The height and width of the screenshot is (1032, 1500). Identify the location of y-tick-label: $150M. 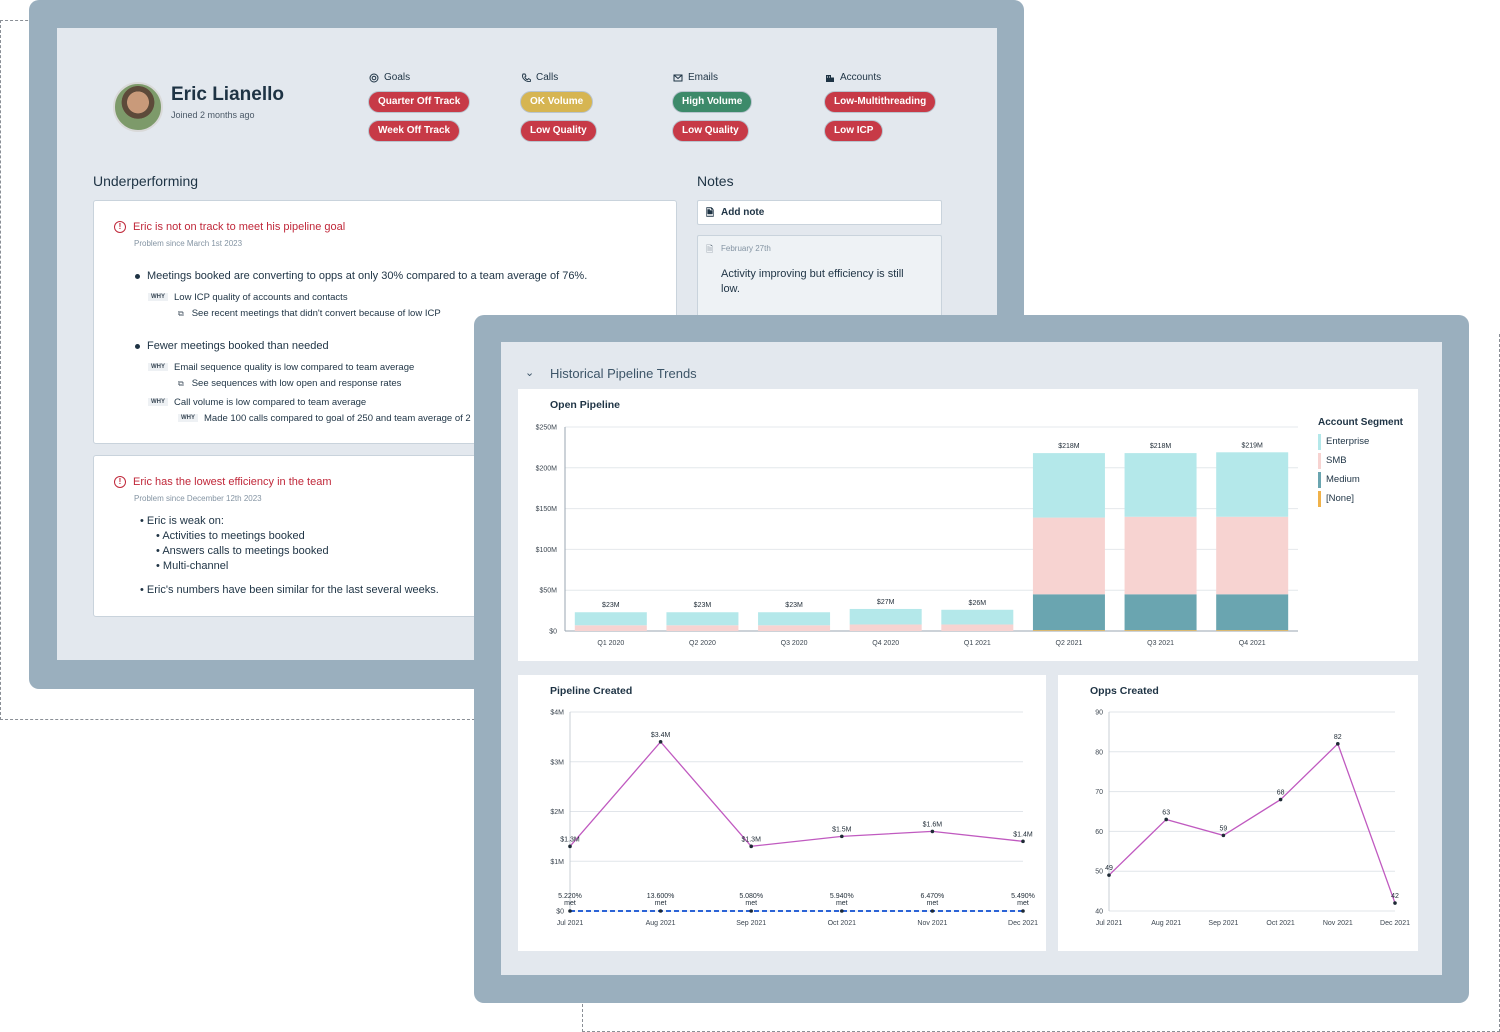
(547, 509).